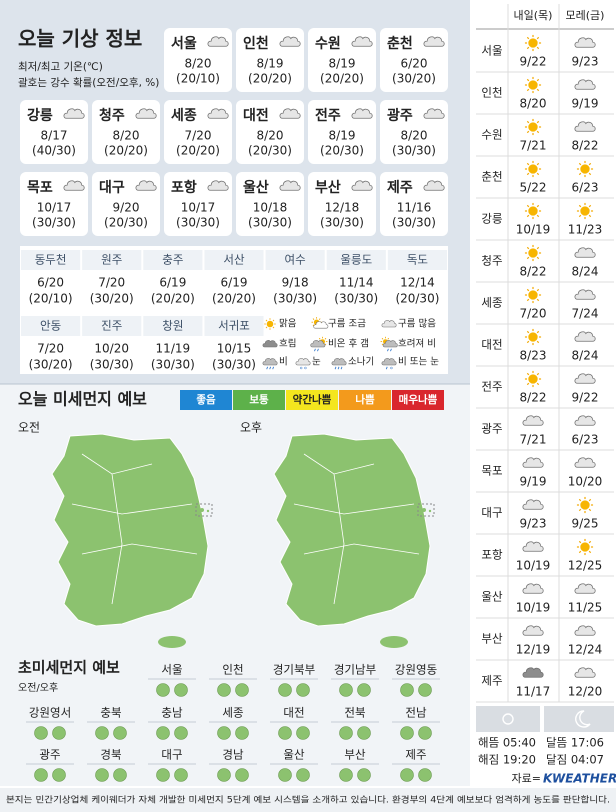 This screenshot has height=812, width=616. Describe the element at coordinates (295, 260) in the screenshot. I see `city-name: 여수` at that location.